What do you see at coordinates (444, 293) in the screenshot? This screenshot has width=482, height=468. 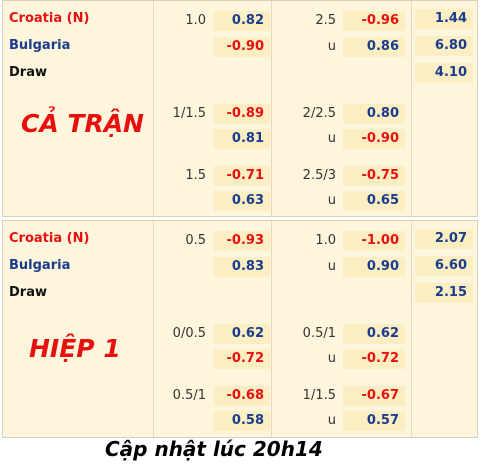 I see `odds-1x2: 2.15` at bounding box center [444, 293].